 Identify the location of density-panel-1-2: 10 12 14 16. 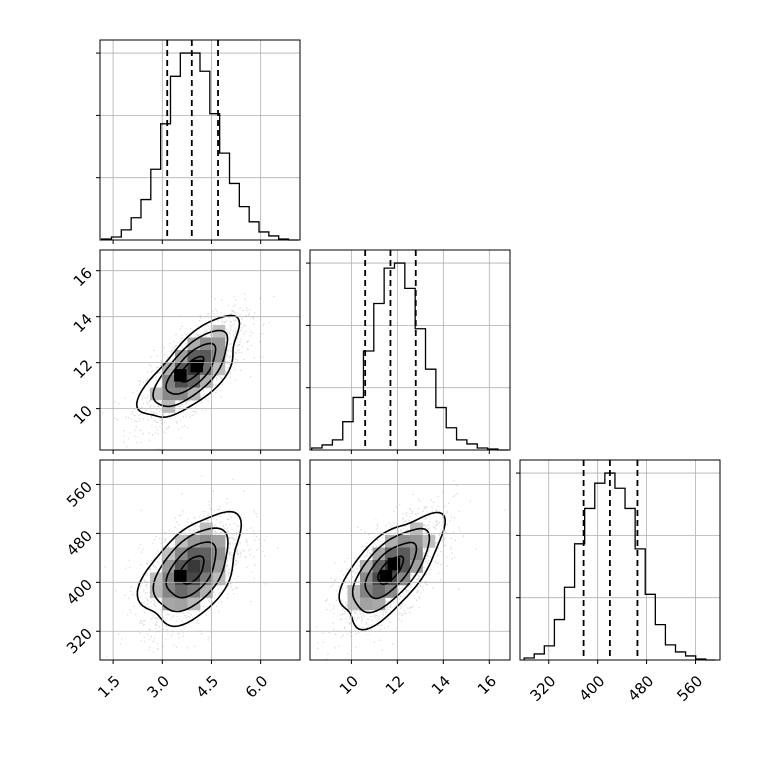
(408, 578).